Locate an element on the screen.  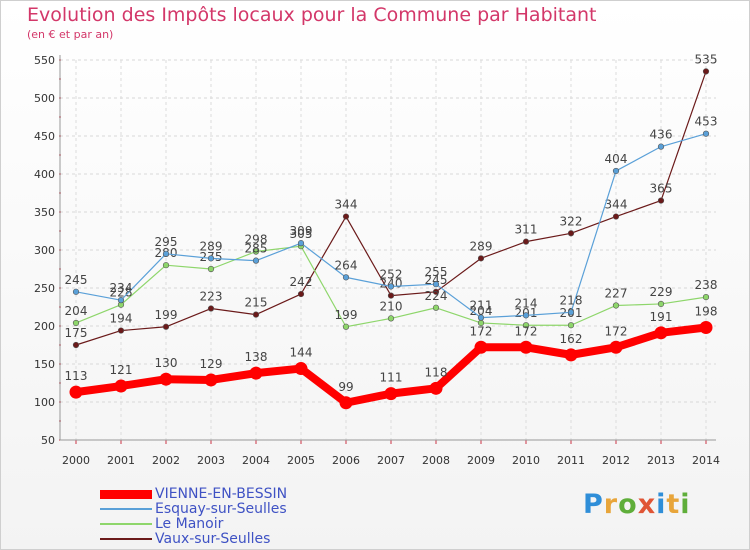
data-label-le-manoir: 298 is located at coordinates (256, 240).